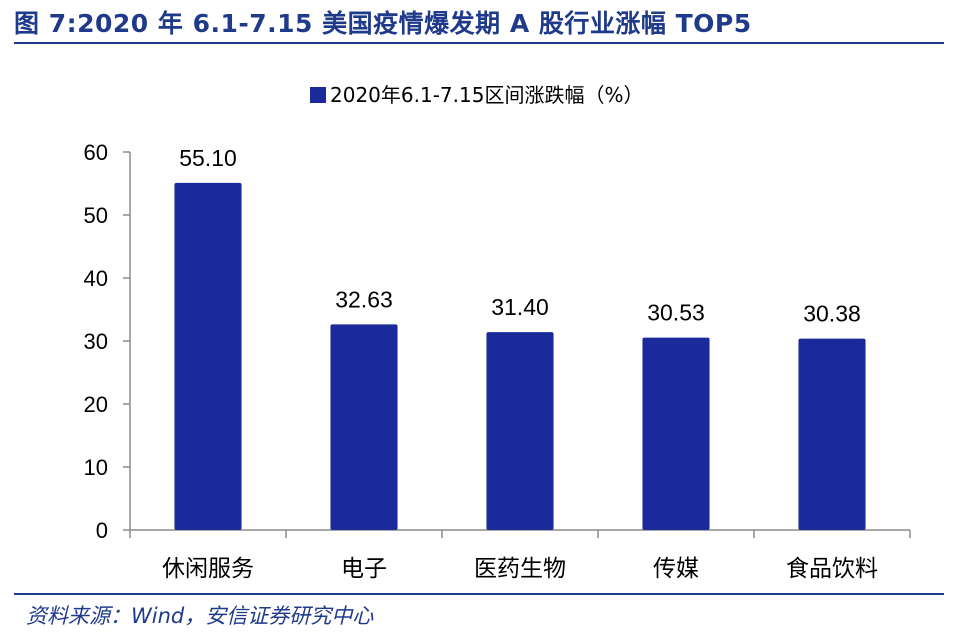 The height and width of the screenshot is (641, 956). Describe the element at coordinates (96, 341) in the screenshot. I see `y-tick-label: 30` at that location.